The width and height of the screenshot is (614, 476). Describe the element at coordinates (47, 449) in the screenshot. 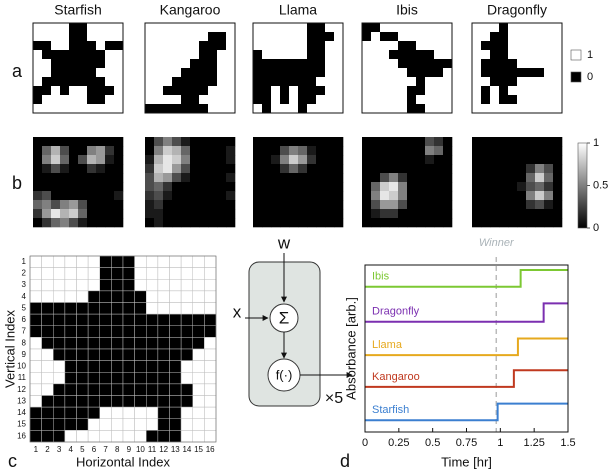

I see `x-tick-label: 2` at that location.